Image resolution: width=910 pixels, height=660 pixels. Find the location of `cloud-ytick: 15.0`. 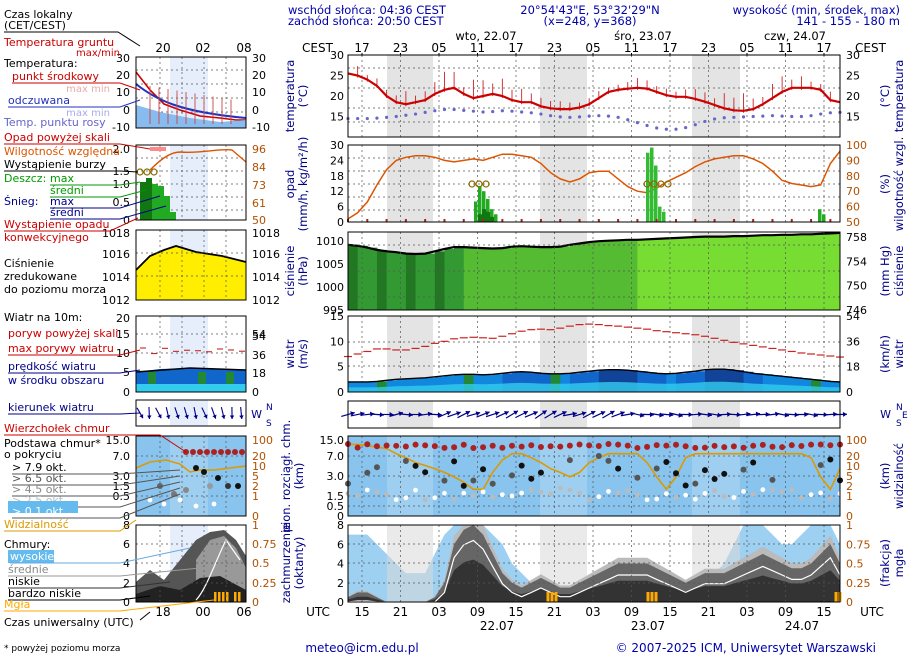

cloud-ytick: 15.0 is located at coordinates (332, 440).